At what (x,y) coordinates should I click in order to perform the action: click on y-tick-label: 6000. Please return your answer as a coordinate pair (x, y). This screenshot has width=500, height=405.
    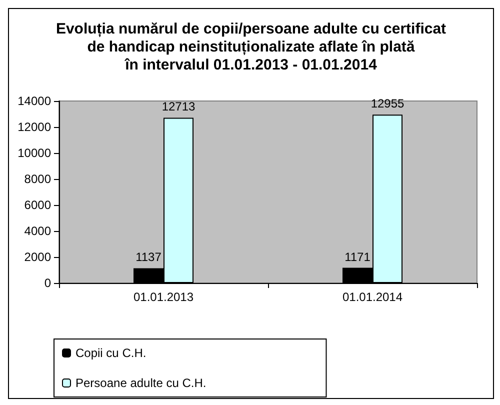
    Looking at the image, I should click on (38, 205).